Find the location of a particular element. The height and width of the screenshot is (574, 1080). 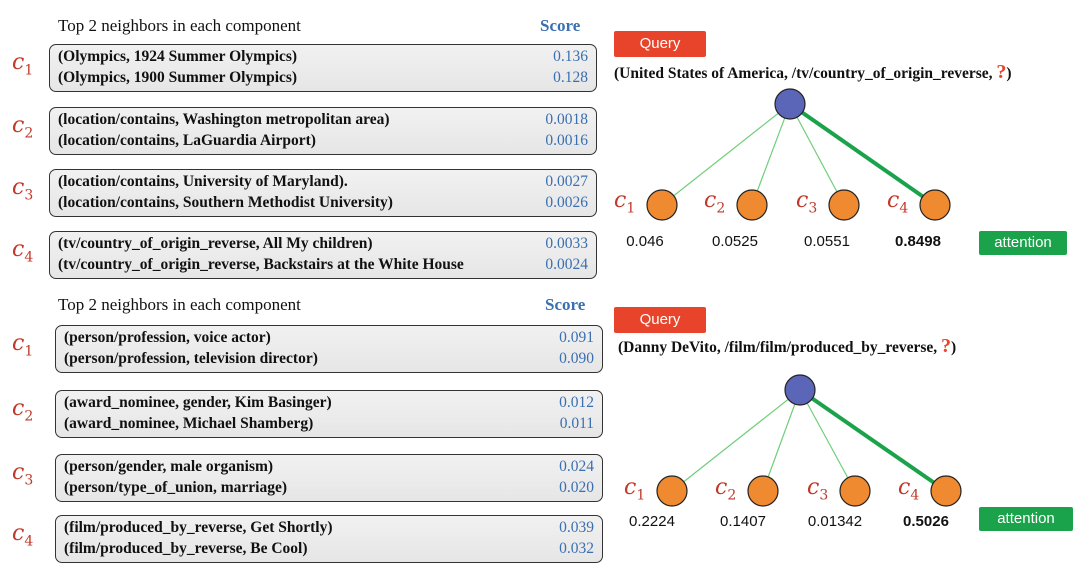

neighbor-row: (award_nominee, Michael Shamberg) 0.011 is located at coordinates (329, 425).